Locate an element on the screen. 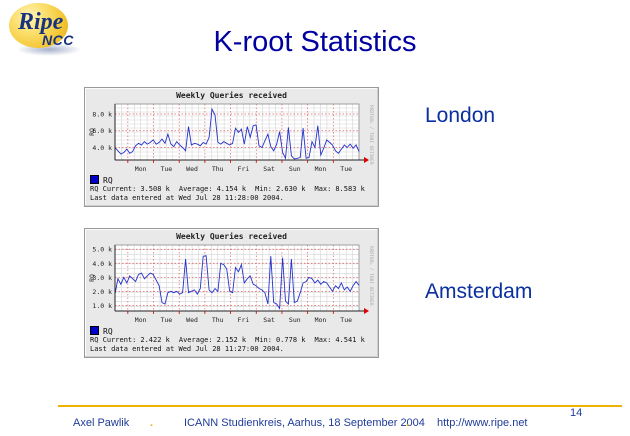 This screenshot has width=630, height=436. footer-url-link: http://www.ripe.net is located at coordinates (482, 423).